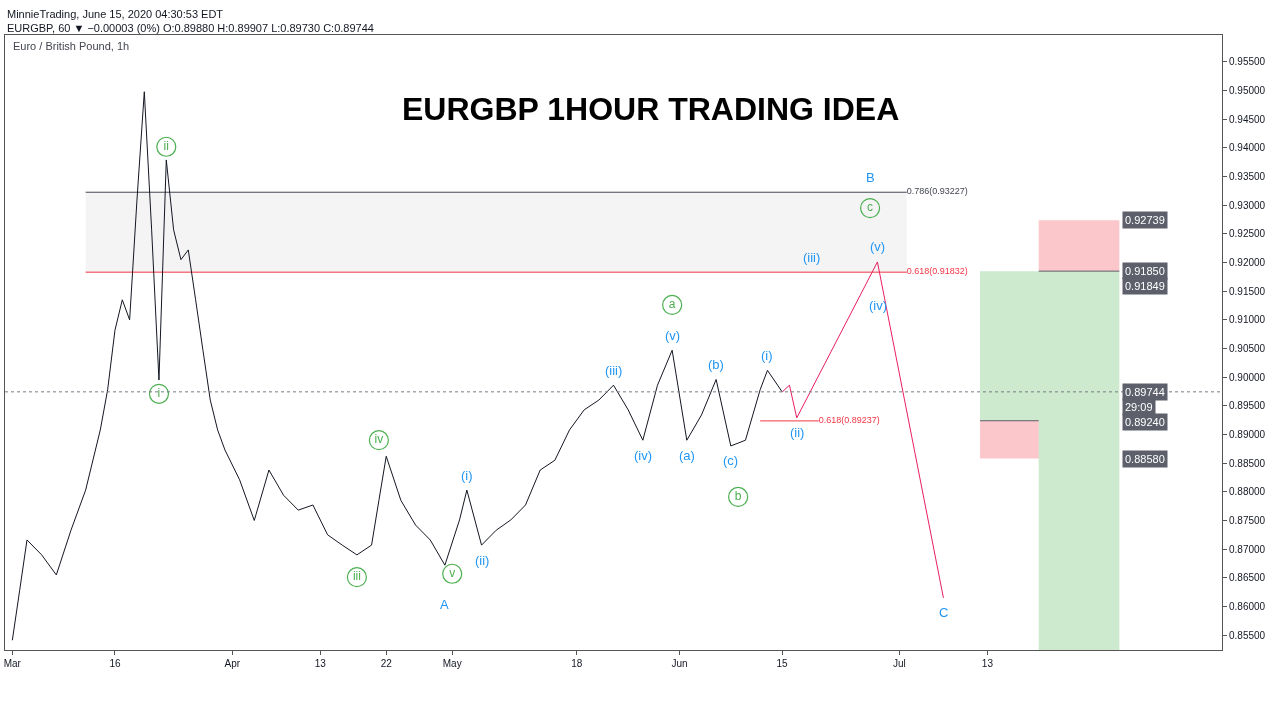 The image size is (1280, 704). I want to click on data-label: iii, so click(356, 576).